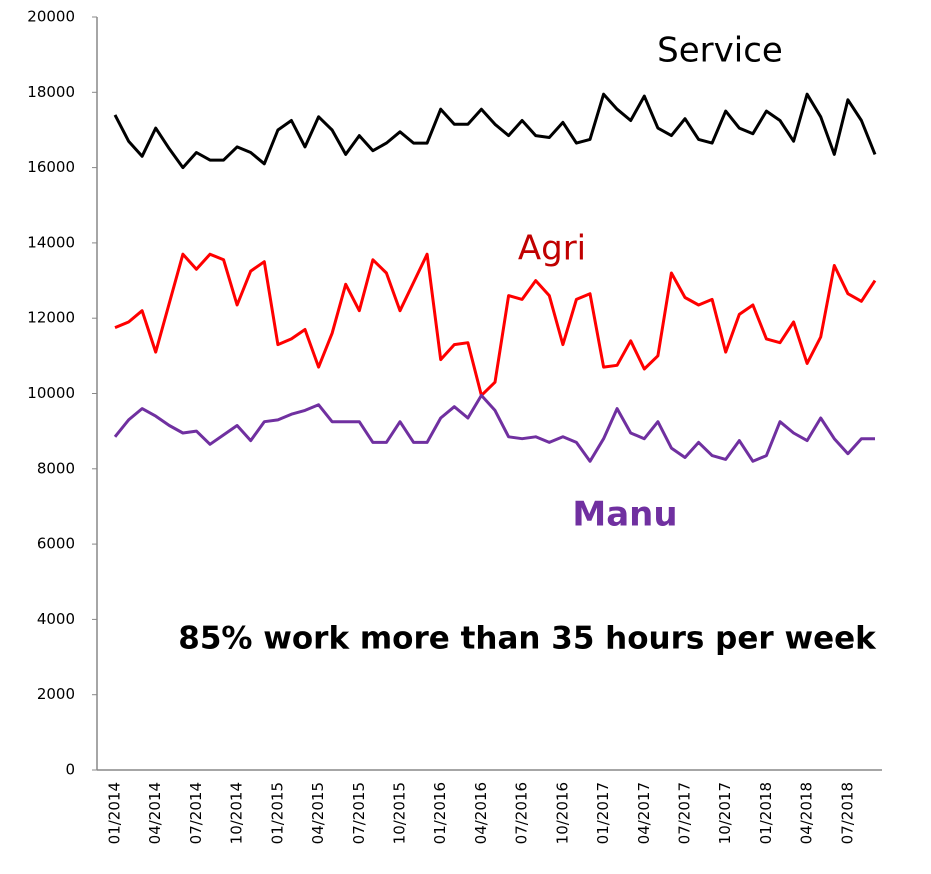  What do you see at coordinates (522, 813) in the screenshot?
I see `x-tick-label: 07/2016` at bounding box center [522, 813].